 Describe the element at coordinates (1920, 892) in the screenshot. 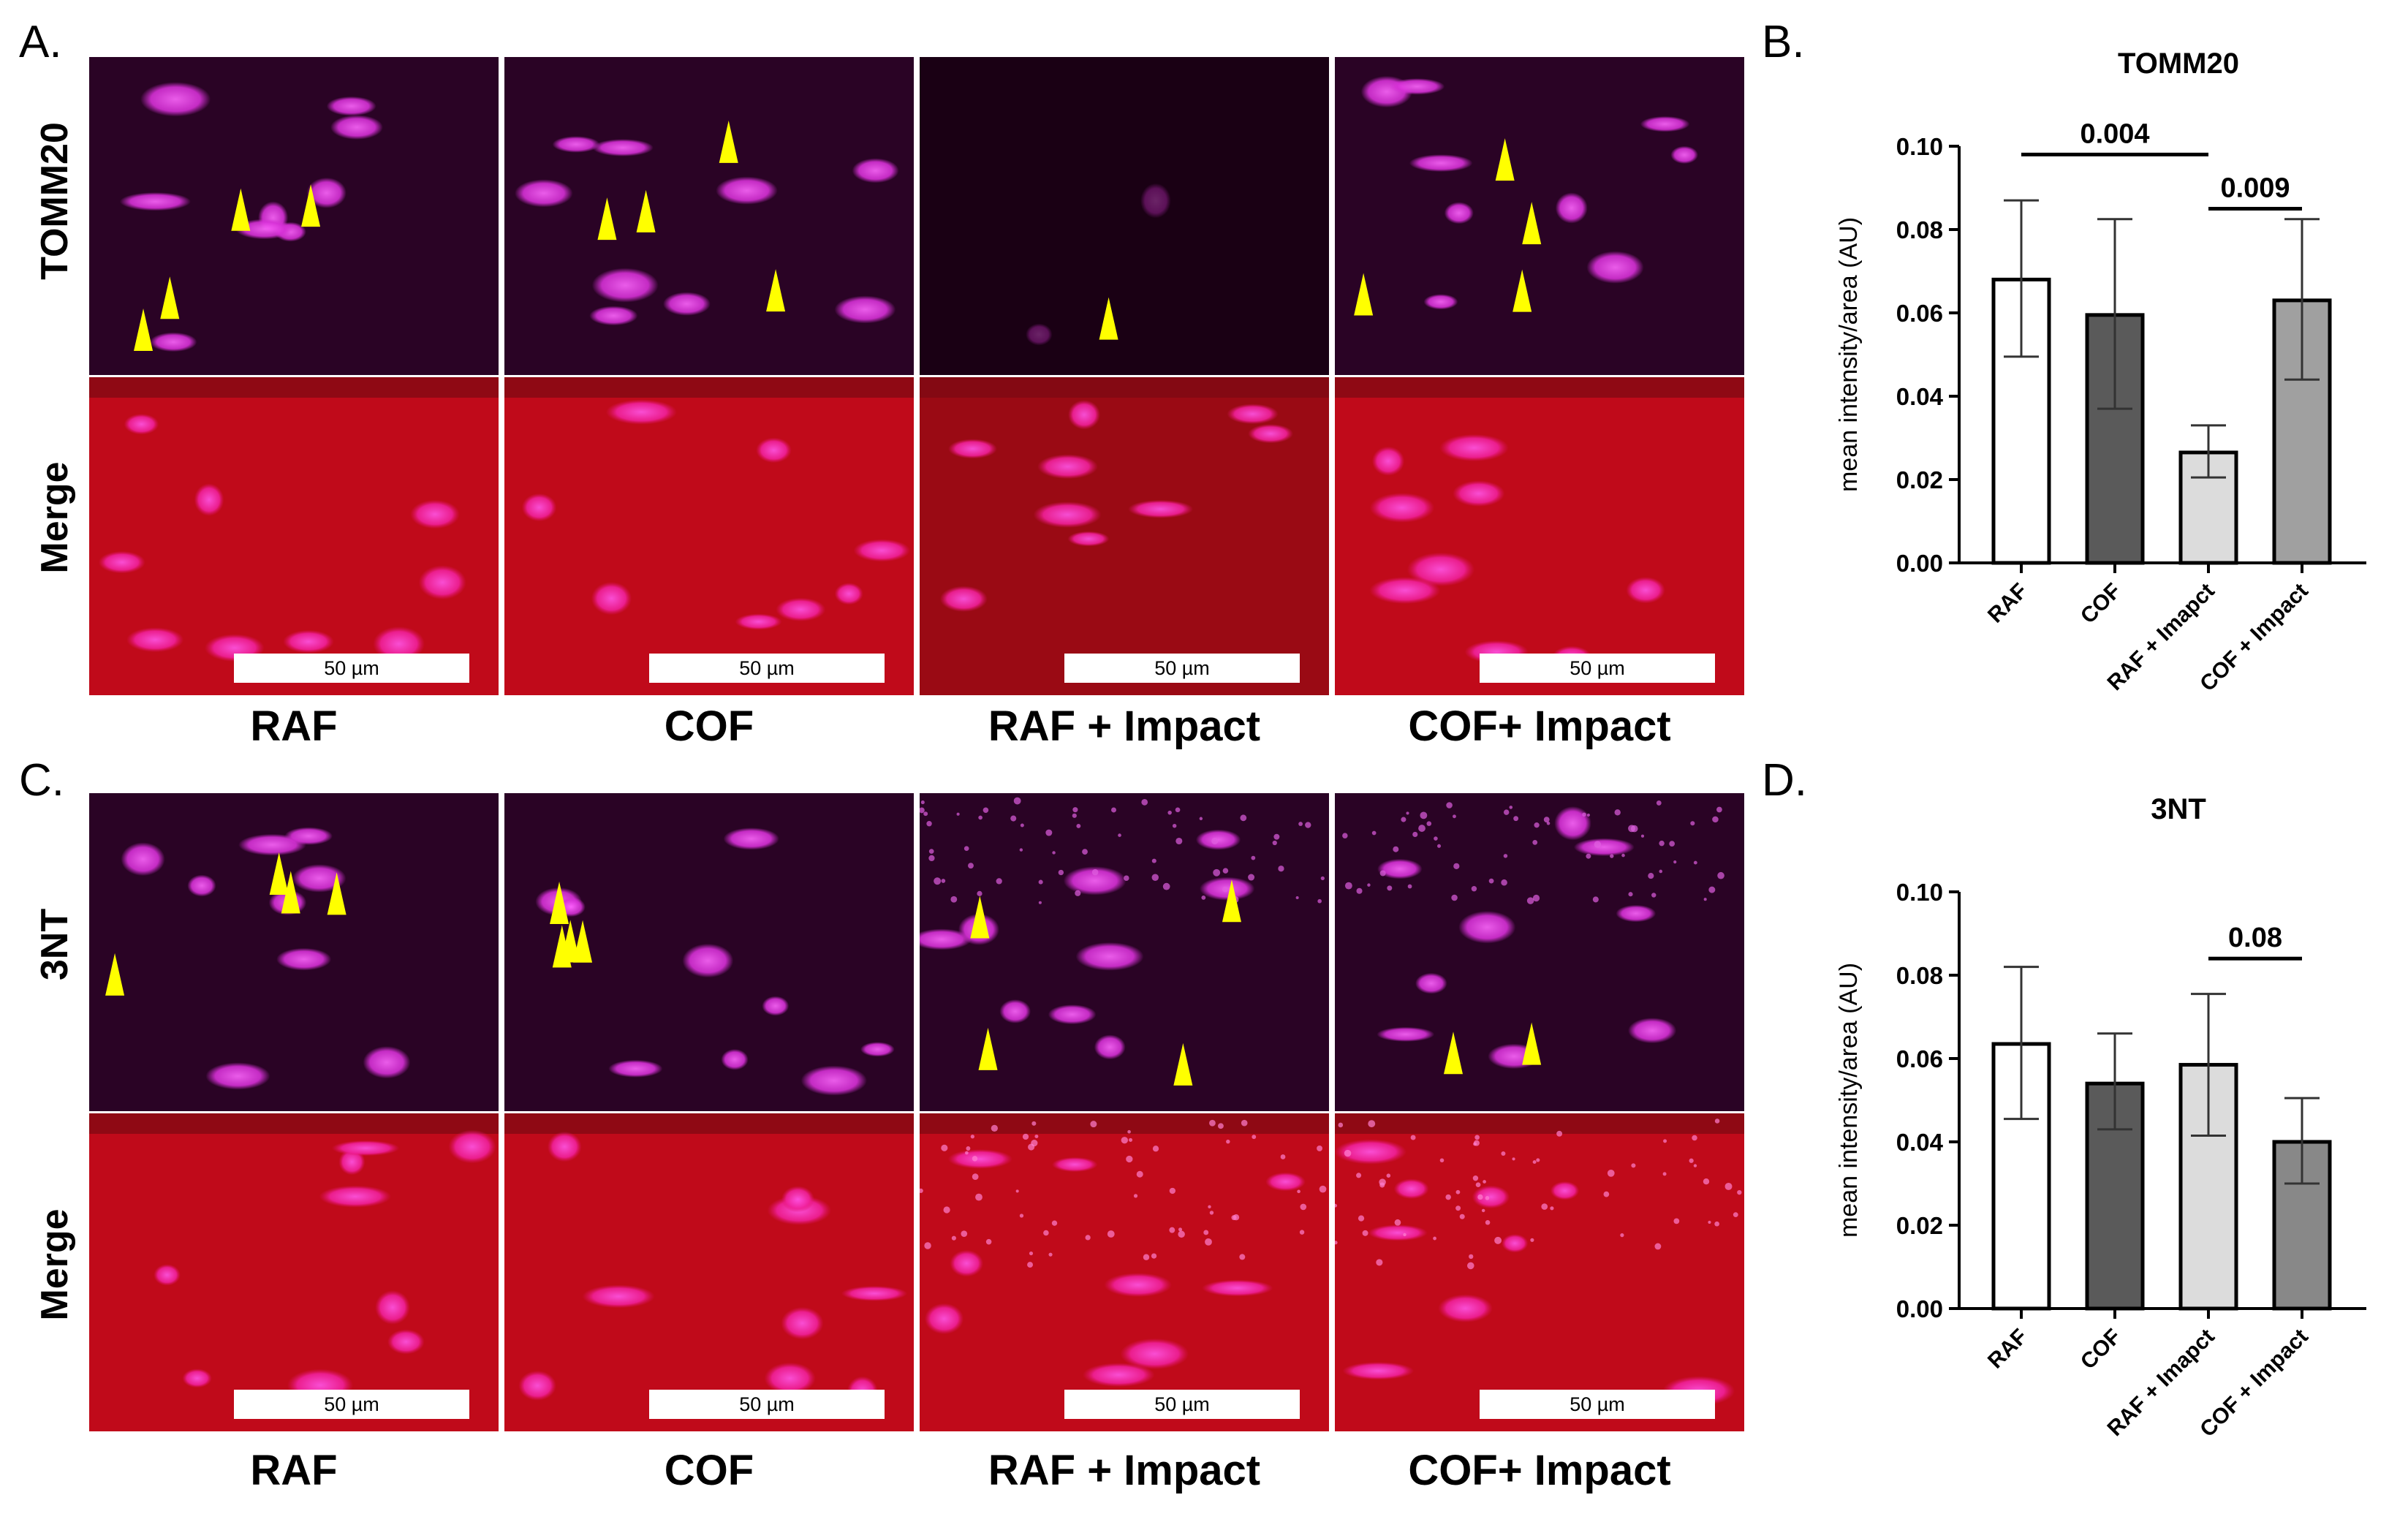

I see `y-tick-label: 0.10` at that location.